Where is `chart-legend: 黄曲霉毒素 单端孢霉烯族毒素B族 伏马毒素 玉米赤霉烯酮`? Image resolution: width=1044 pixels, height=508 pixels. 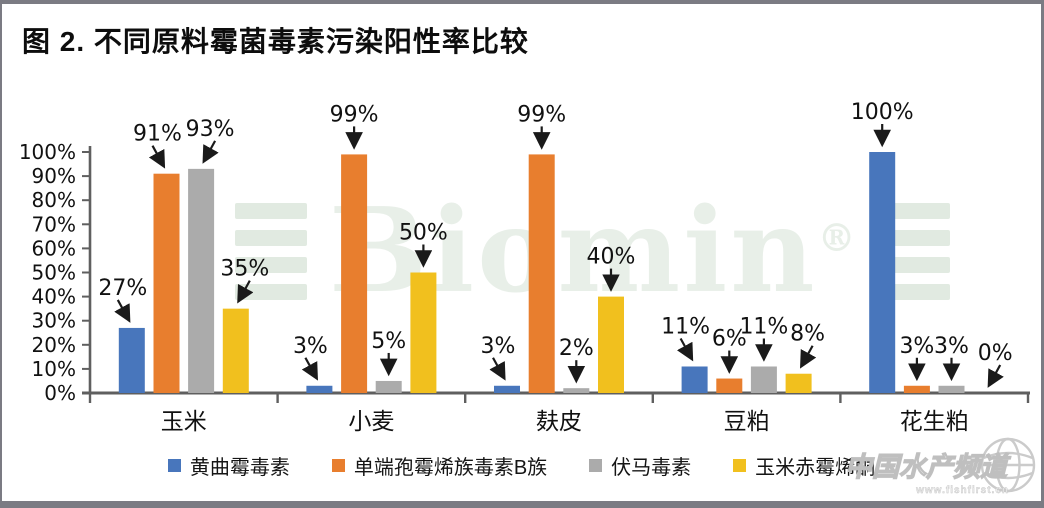 chart-legend: 黄曲霉毒素 单端孢霉烯族毒素B族 伏马毒素 玉米赤霉烯酮 is located at coordinates (521, 465).